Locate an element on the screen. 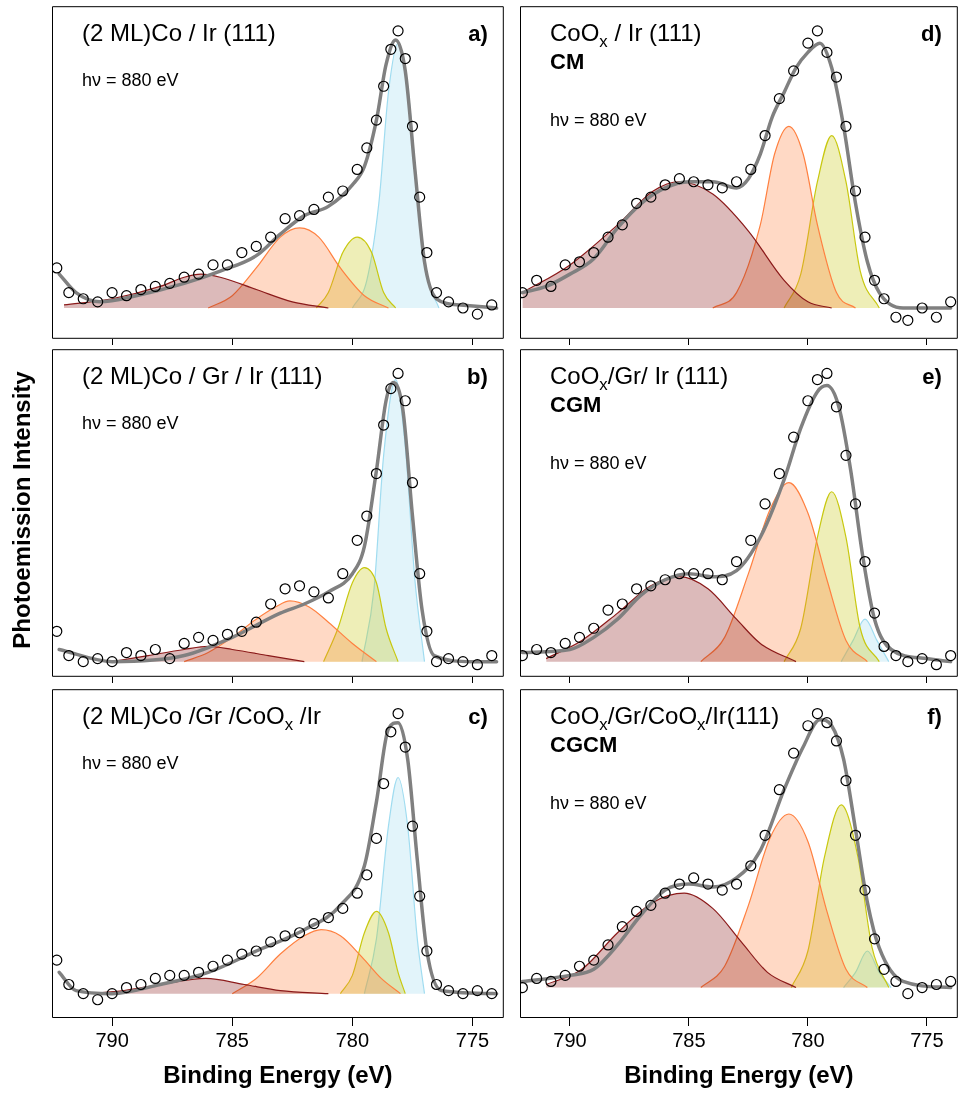 Image resolution: width=964 pixels, height=1095 pixels. x-tick-label: 780 is located at coordinates (352, 1039).